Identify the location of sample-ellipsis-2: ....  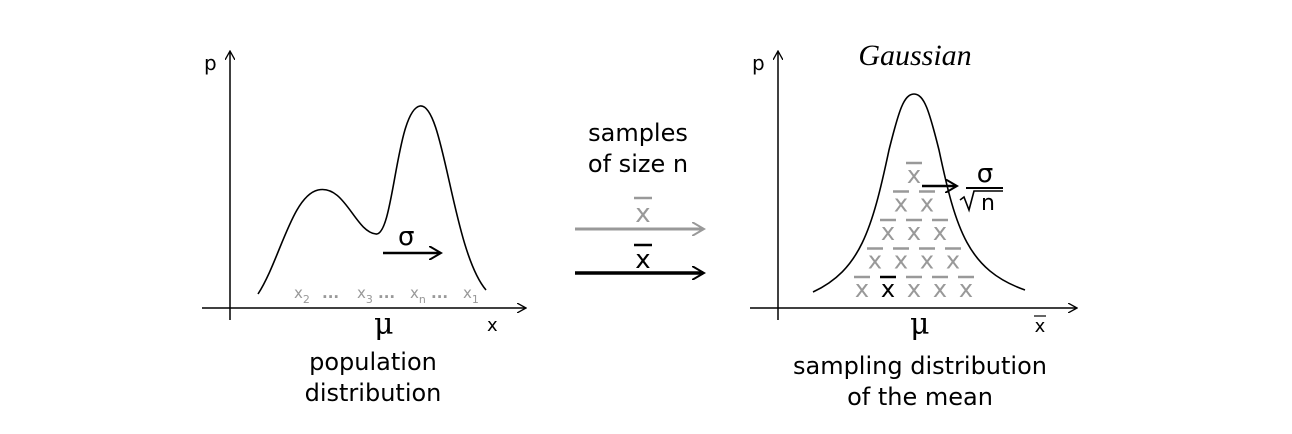
(386, 293).